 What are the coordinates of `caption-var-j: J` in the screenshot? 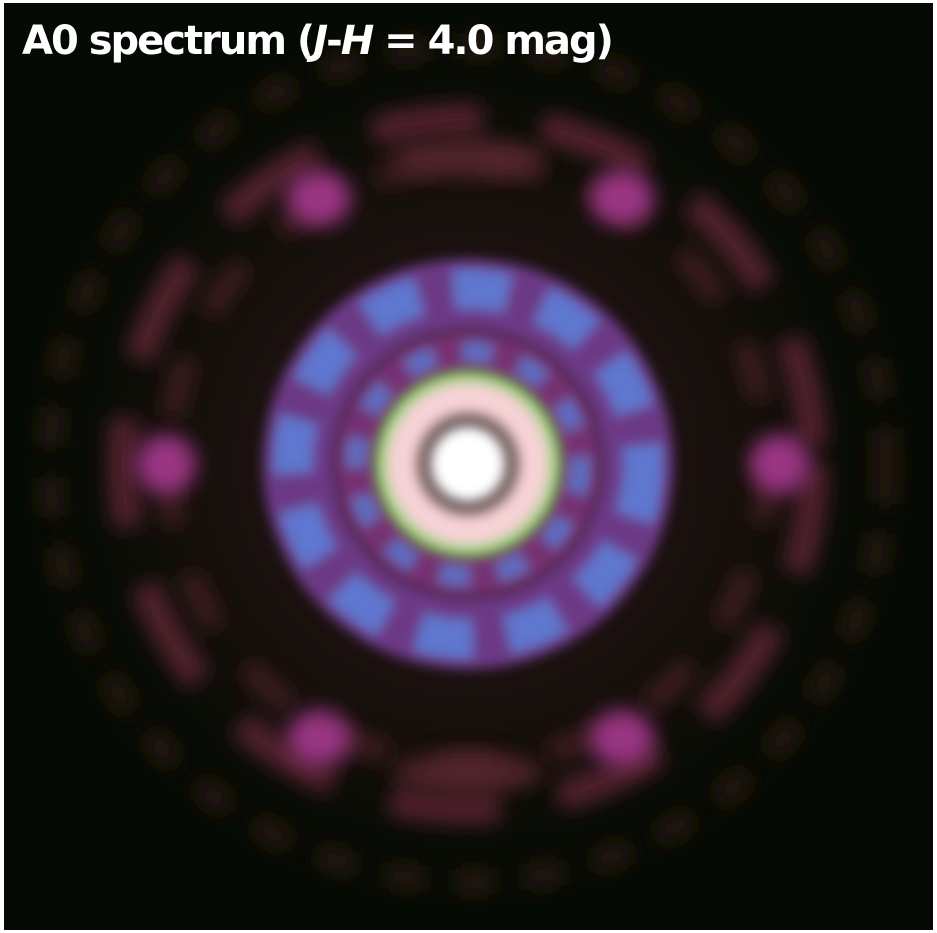 It's located at (320, 41).